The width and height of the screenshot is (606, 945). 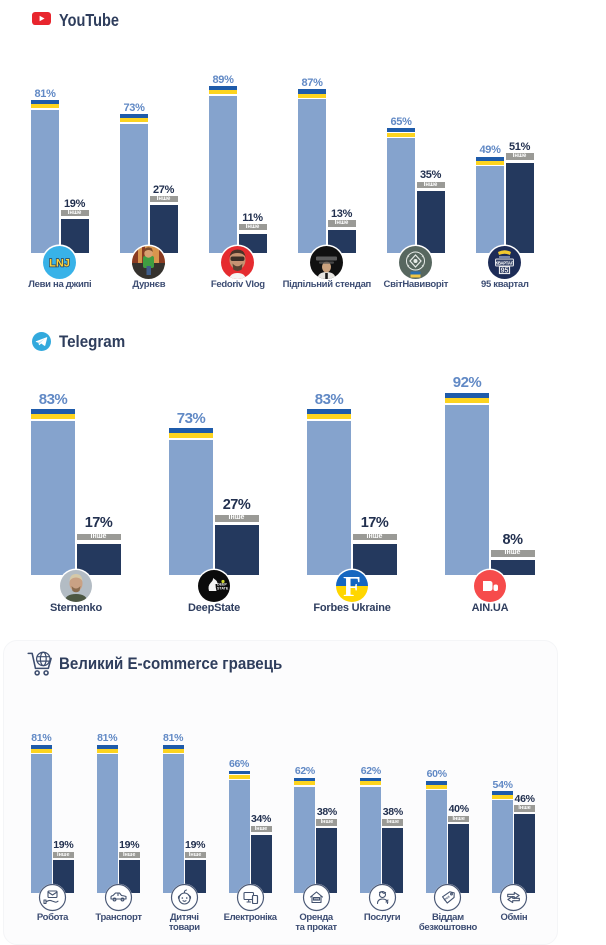 What do you see at coordinates (352, 587) in the screenshot?
I see `svg-text: F` at bounding box center [352, 587].